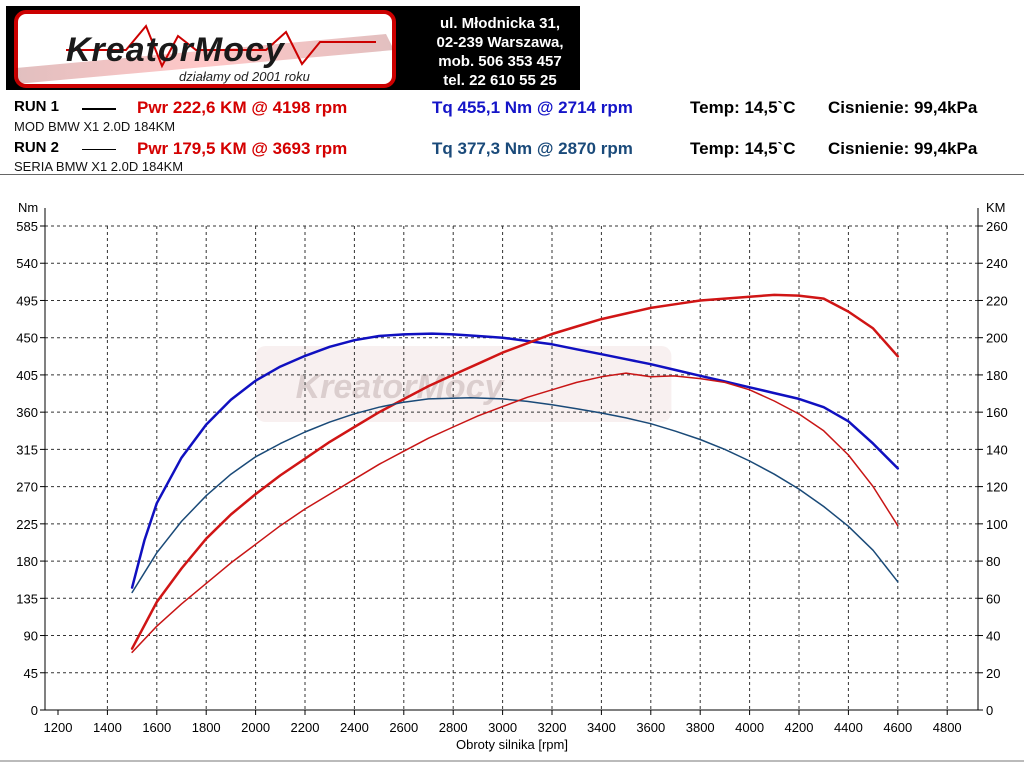  Describe the element at coordinates (37, 106) in the screenshot. I see `run-label: RUN 1` at that location.